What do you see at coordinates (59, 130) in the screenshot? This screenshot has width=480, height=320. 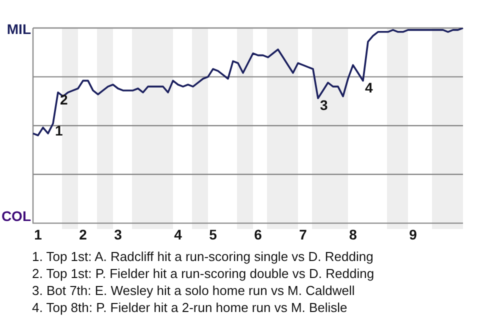 I see `annotation: 1` at bounding box center [59, 130].